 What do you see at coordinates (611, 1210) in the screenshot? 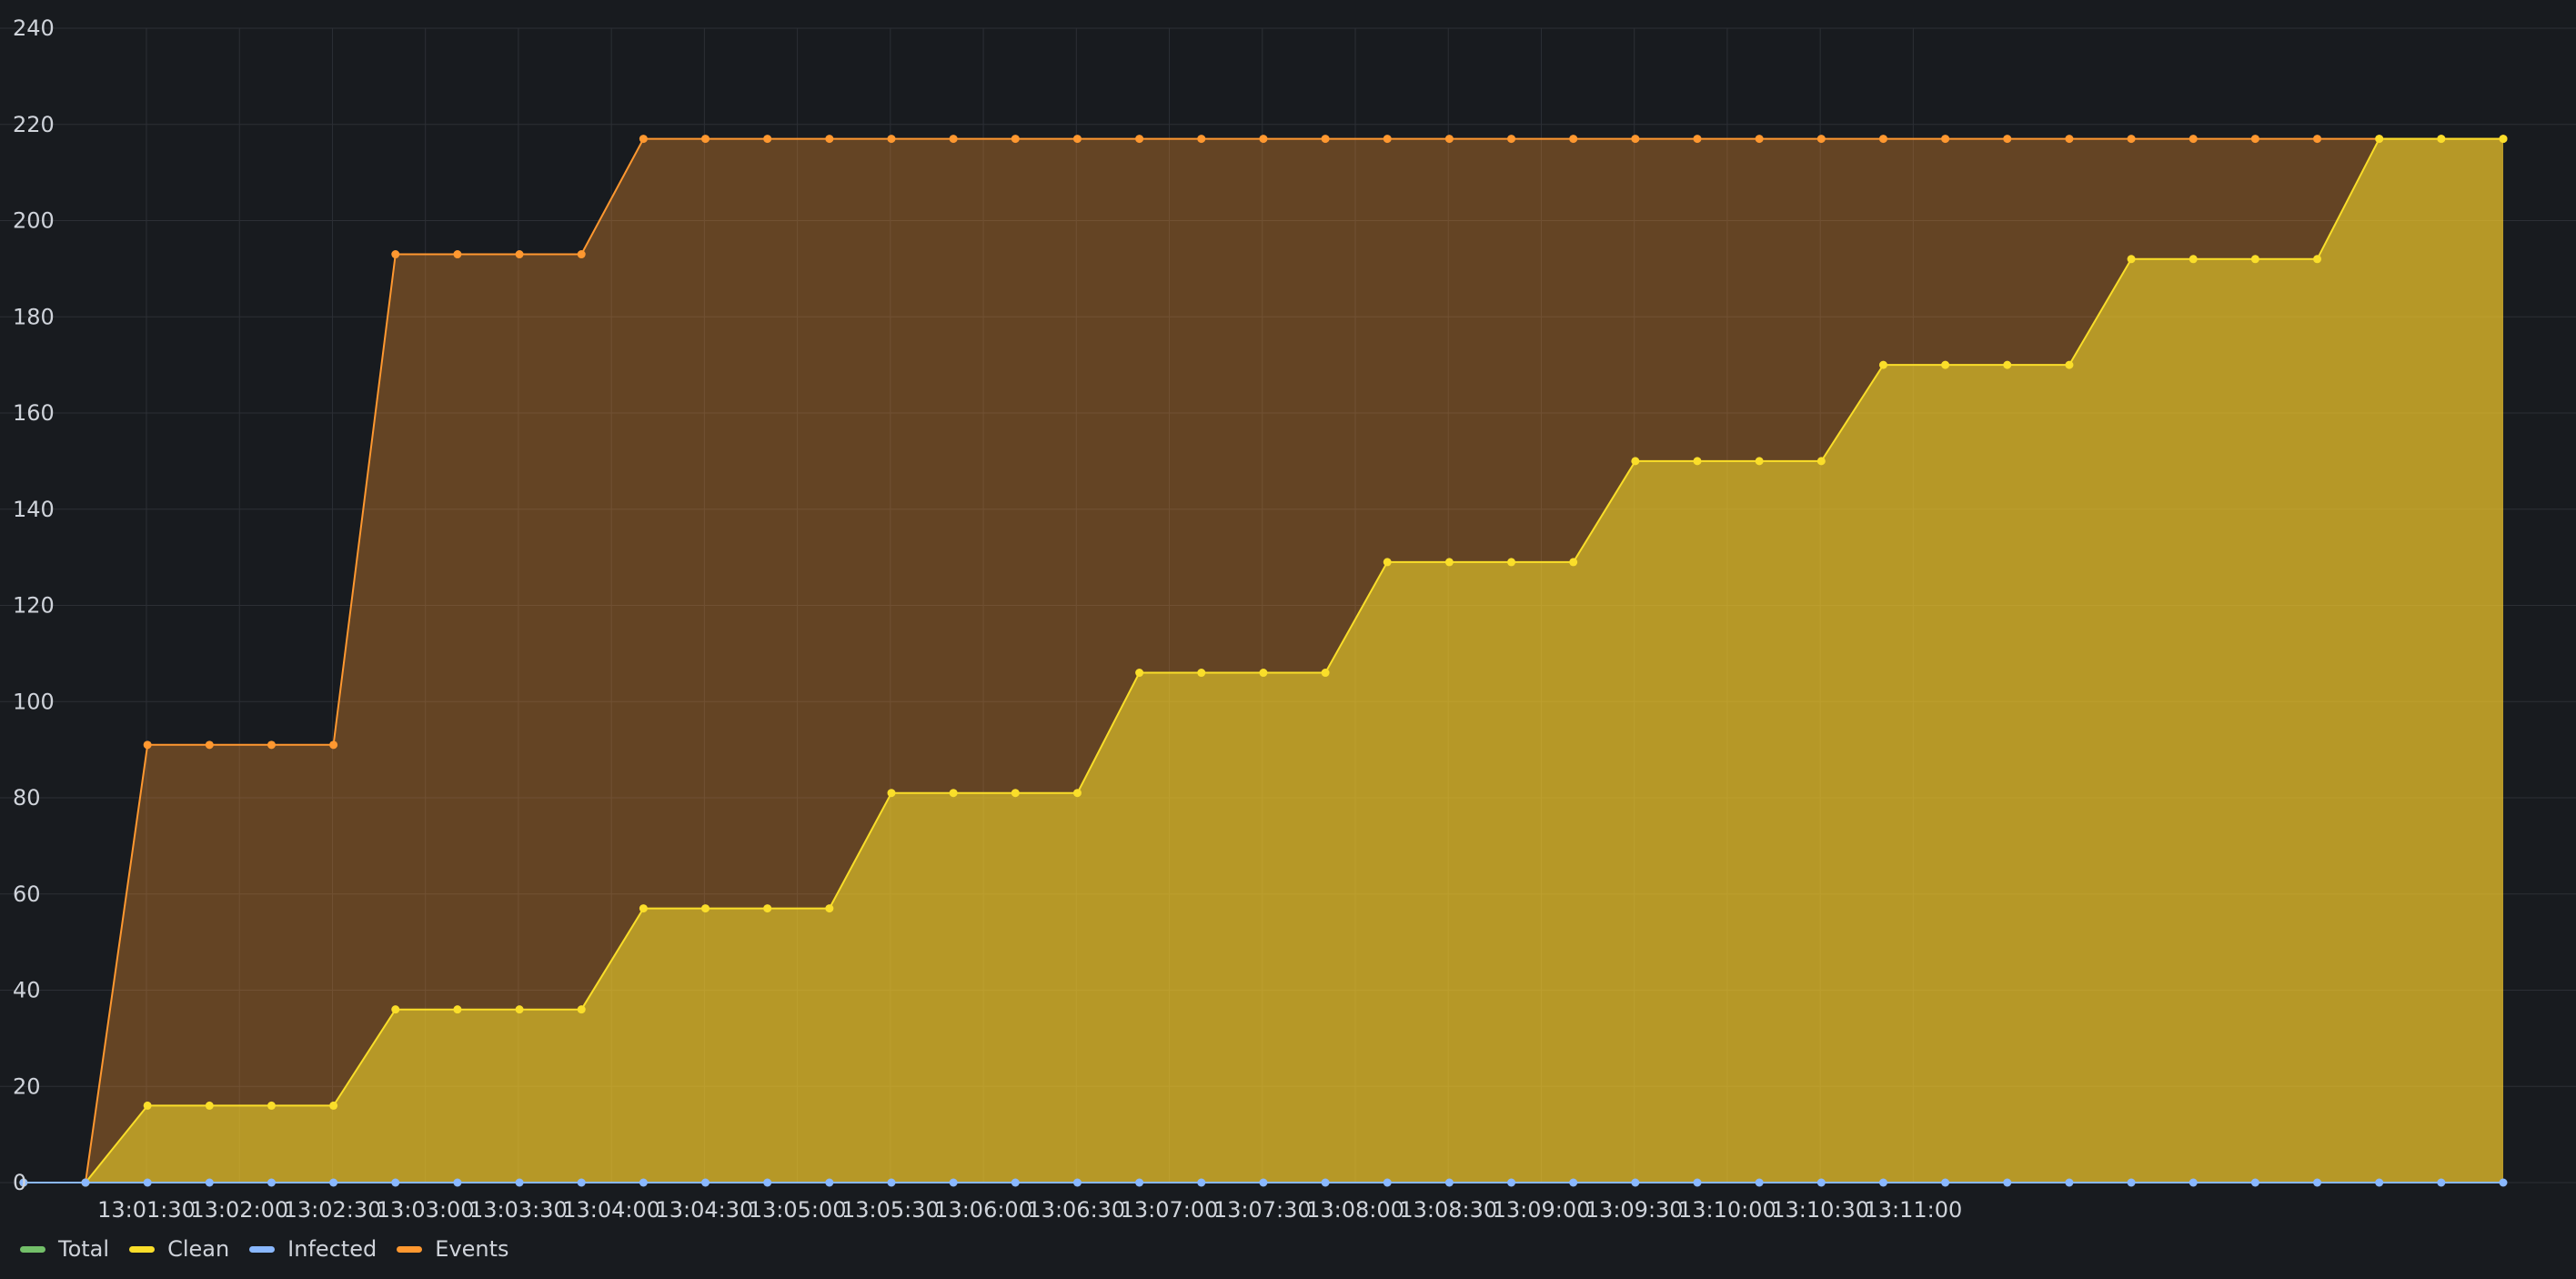
I see `x-tick-label: 13:04:00` at bounding box center [611, 1210].